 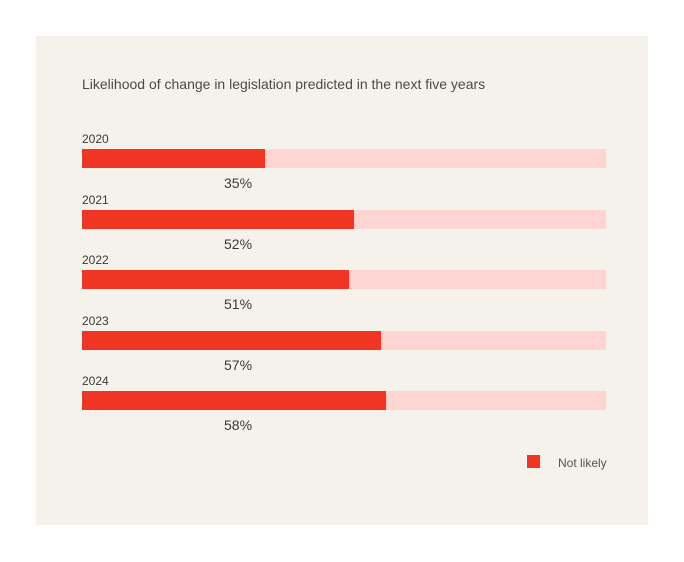 I want to click on data-label: 51%, so click(x=238, y=304).